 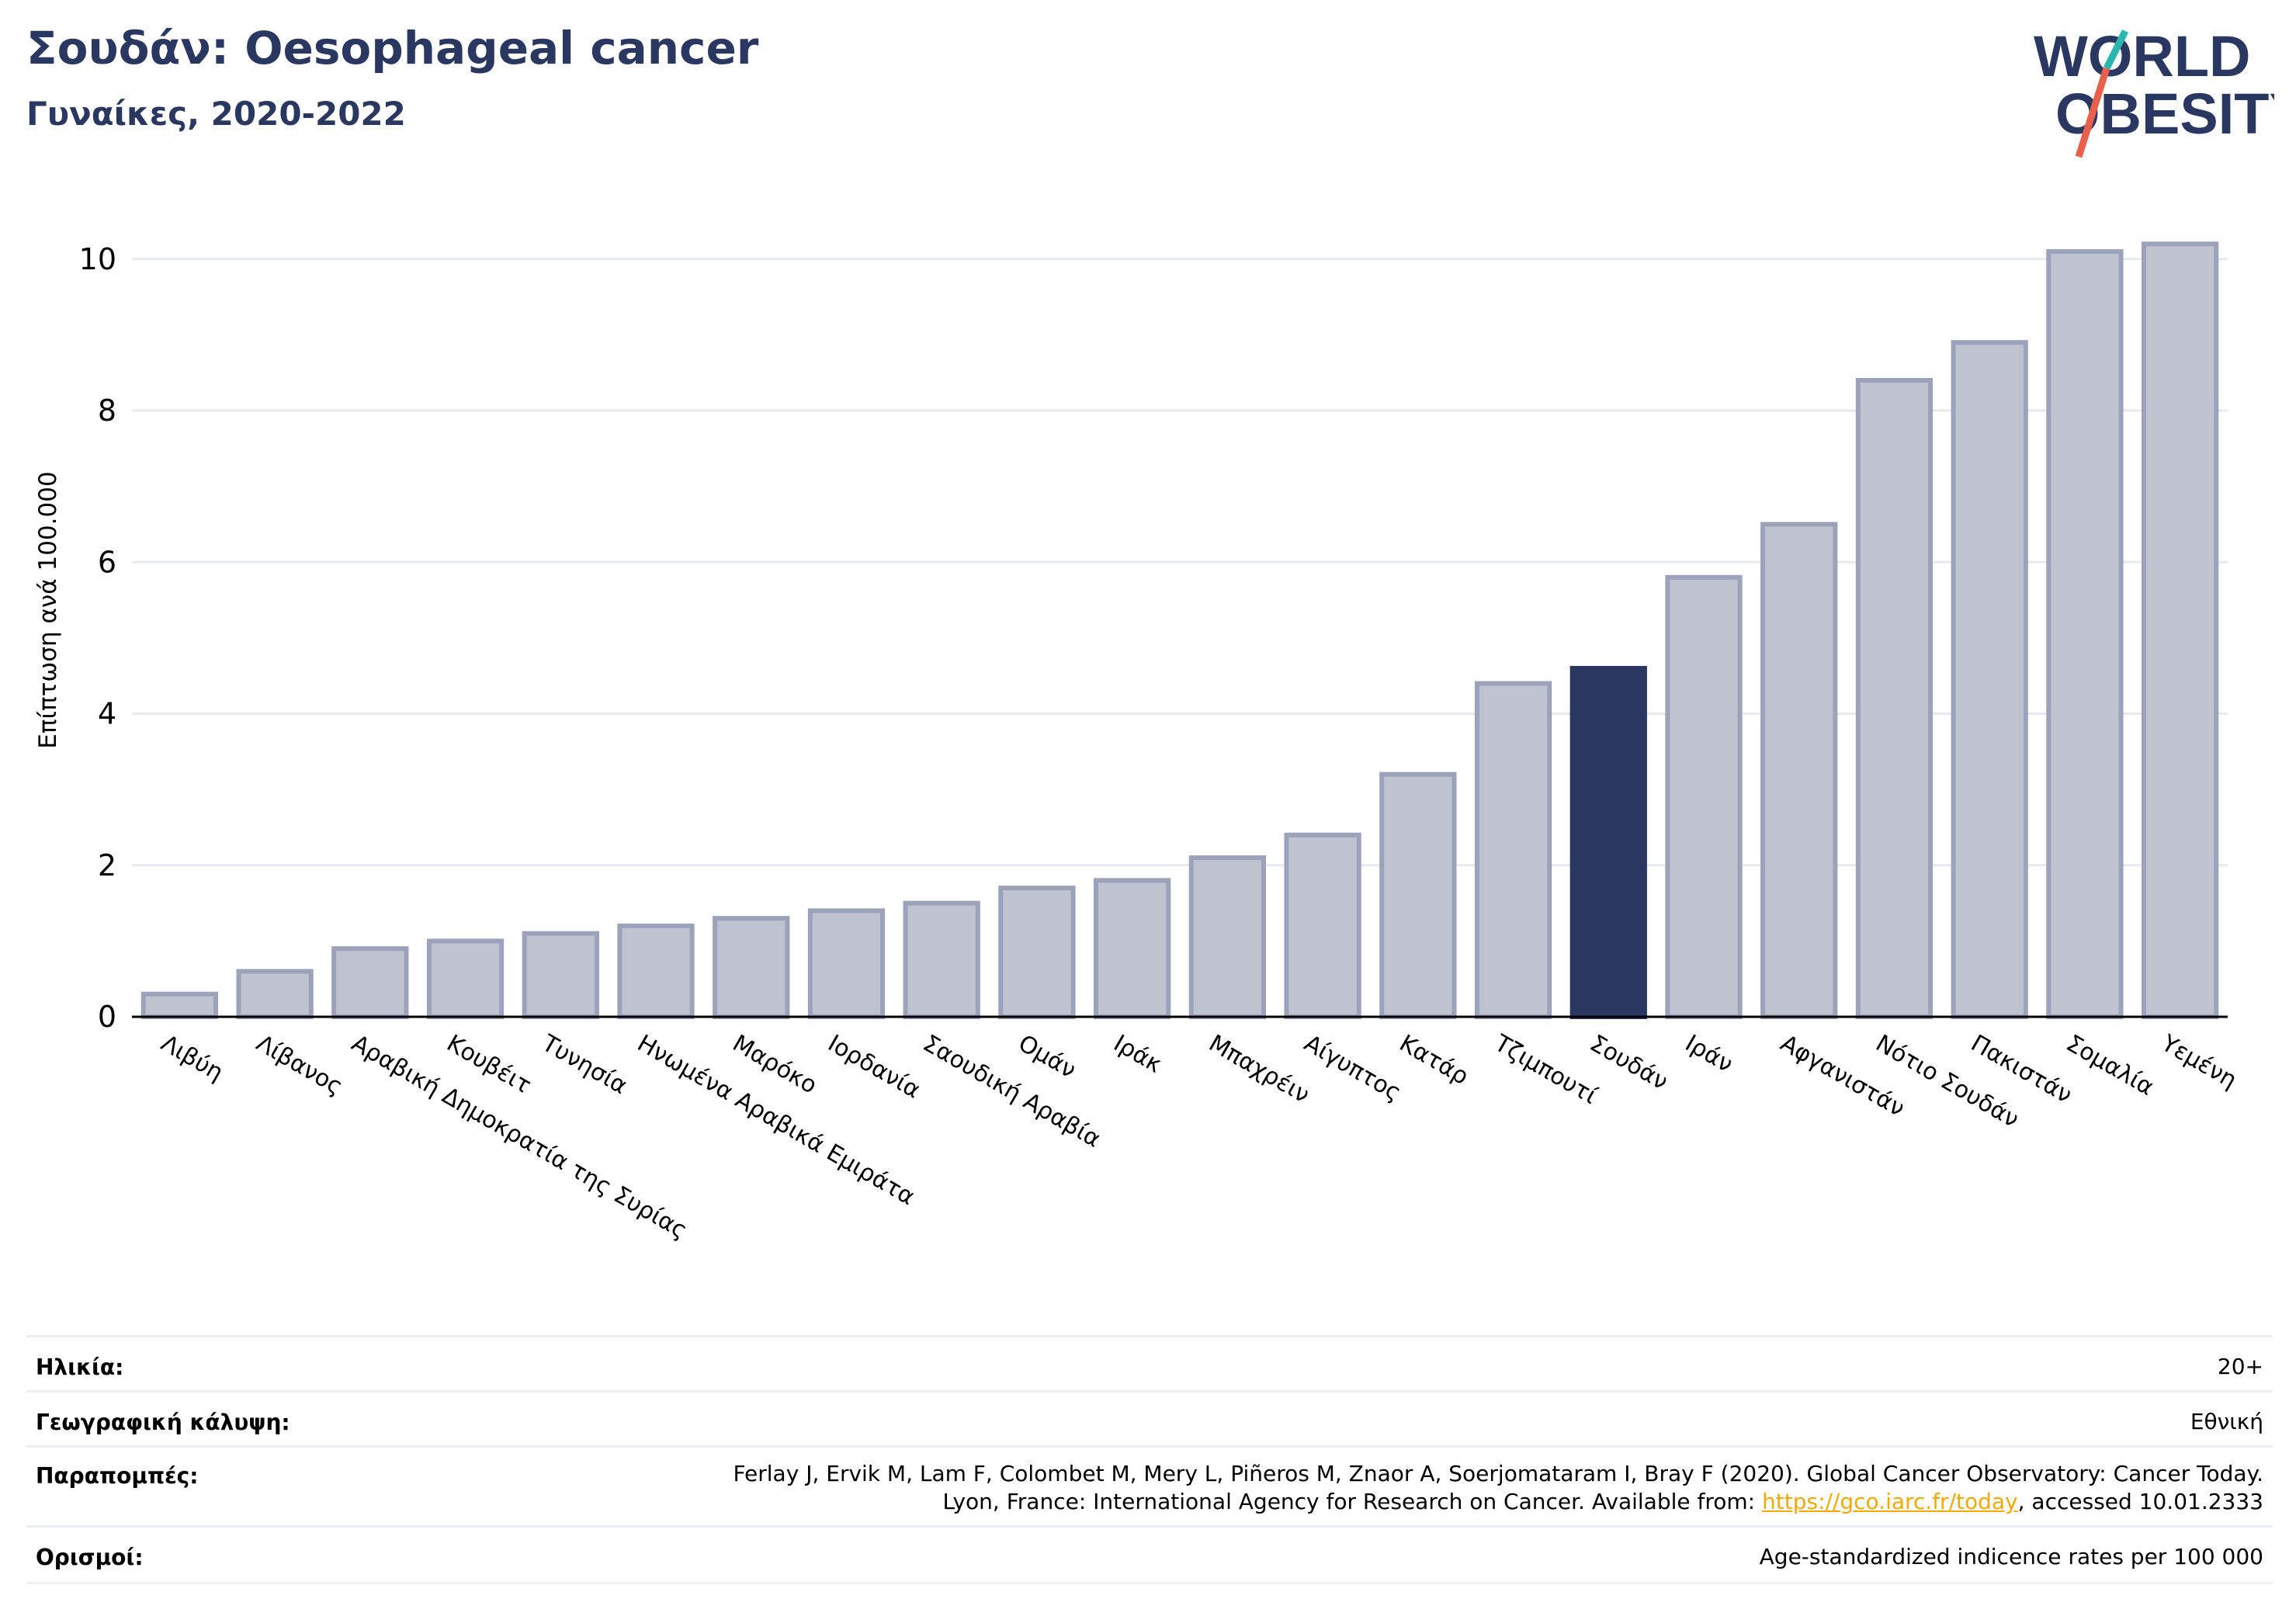 What do you see at coordinates (2110, 1065) in the screenshot?
I see `x-tick-label: Σομαλία` at bounding box center [2110, 1065].